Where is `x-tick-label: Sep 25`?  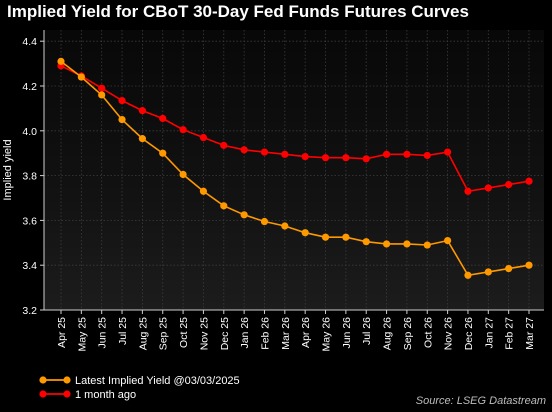
x-tick-label: Sep 25 is located at coordinates (164, 333).